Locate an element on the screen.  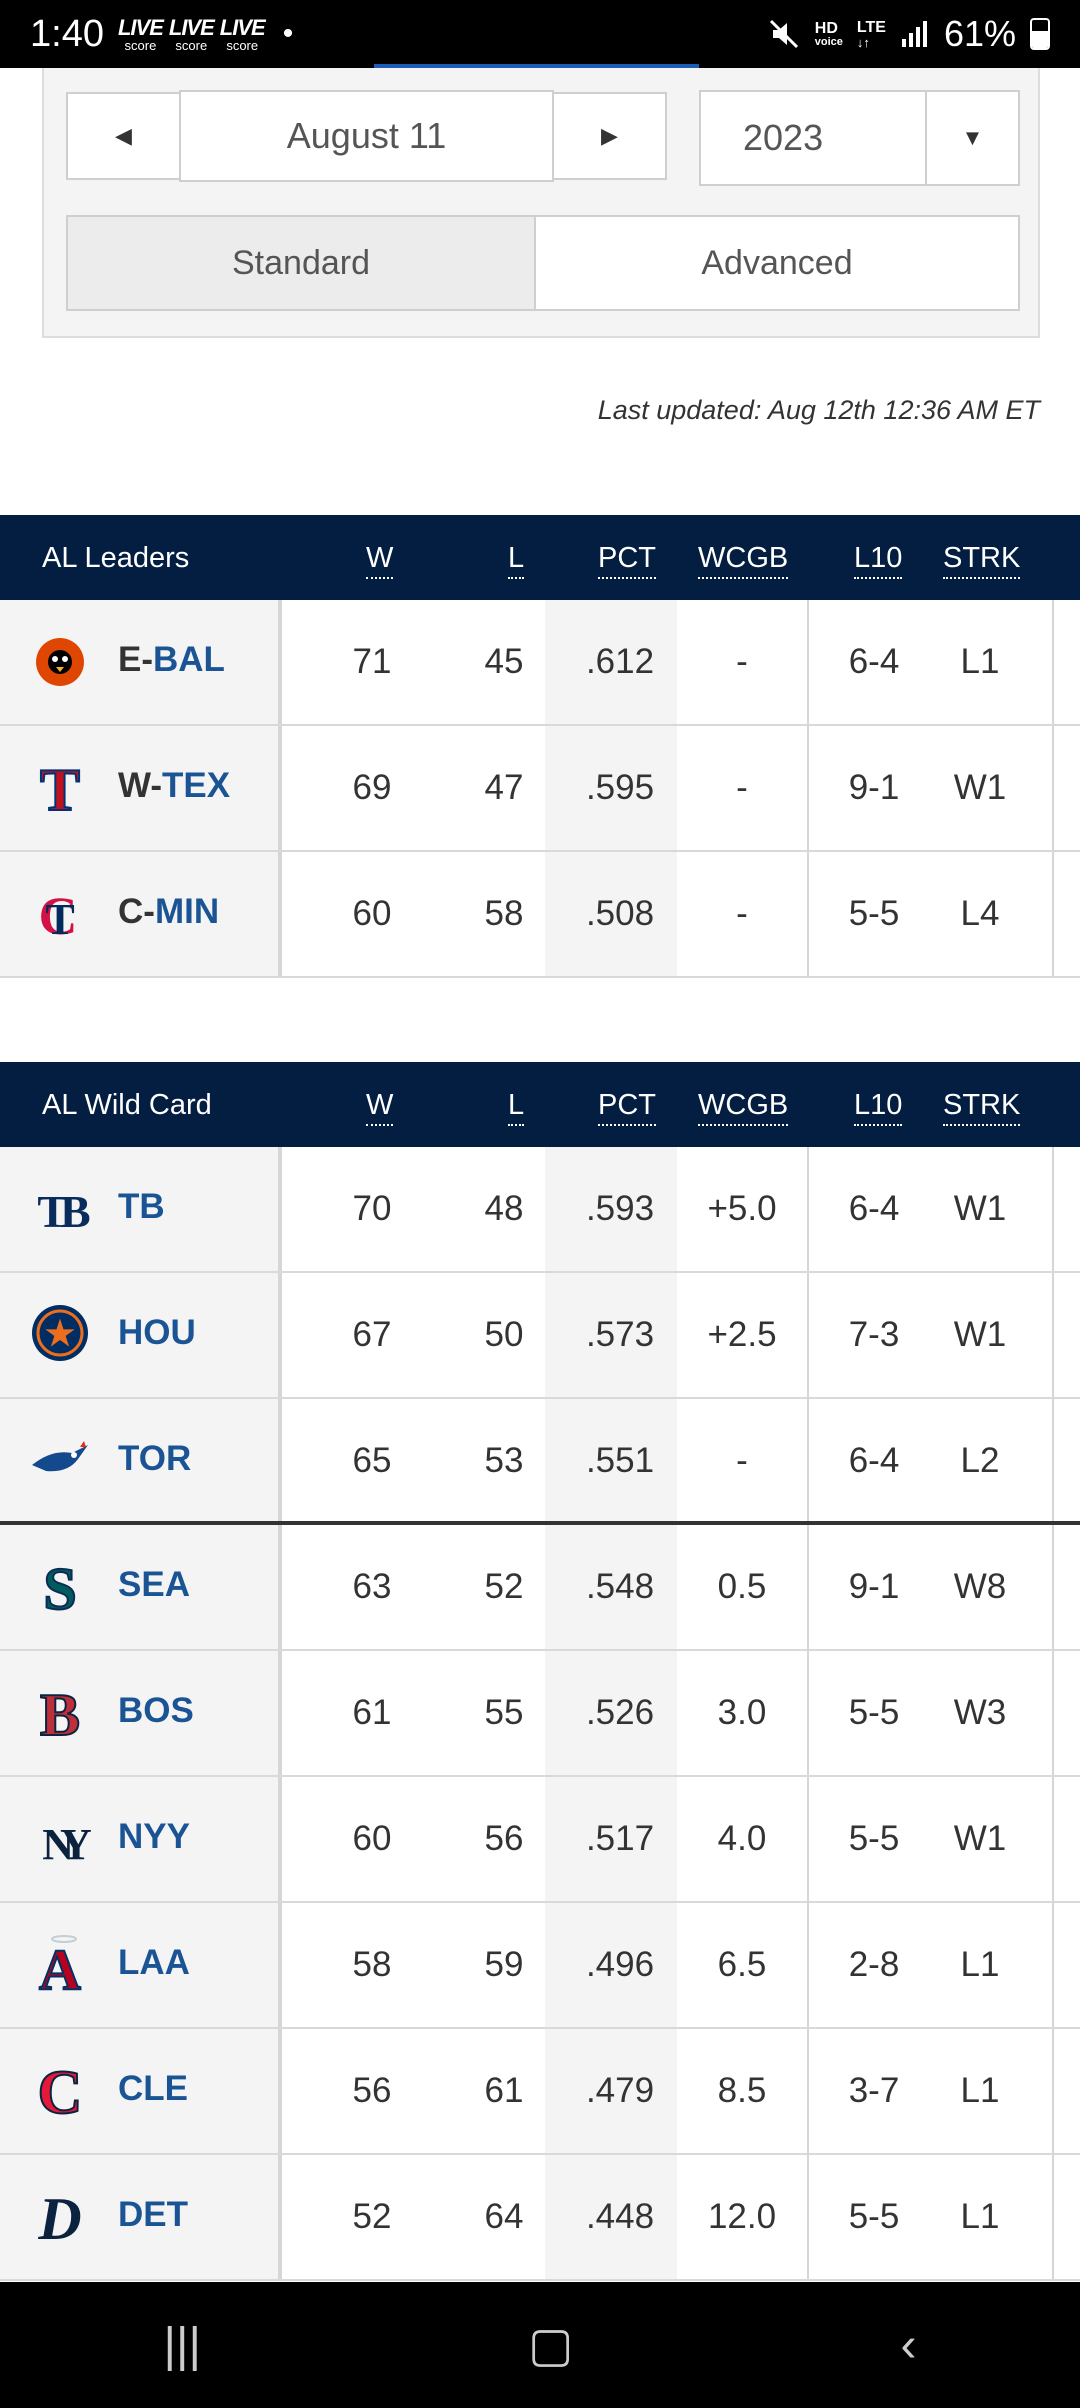
cell-l10: 7-3 is located at coordinates (874, 1334).